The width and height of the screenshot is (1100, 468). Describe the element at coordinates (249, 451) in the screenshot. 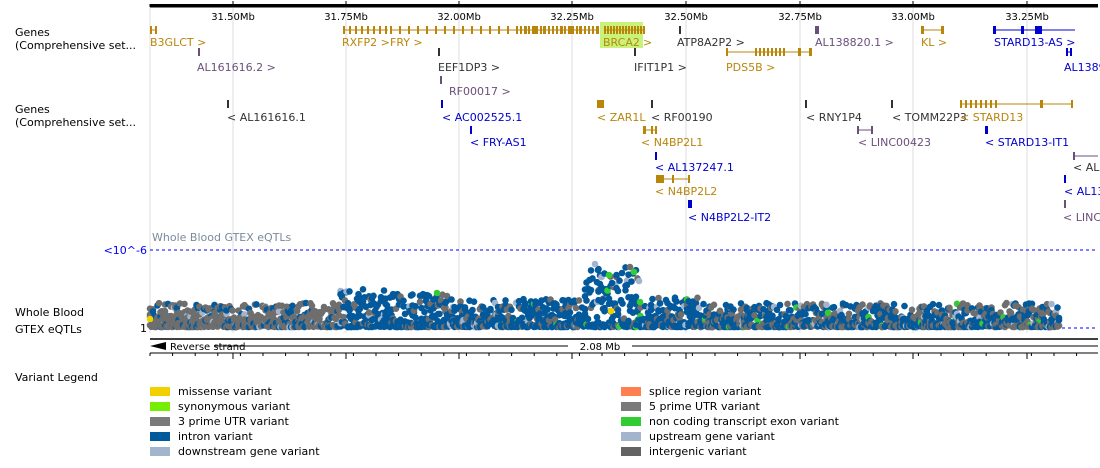

I see `legend-label: downstream gene variant` at that location.